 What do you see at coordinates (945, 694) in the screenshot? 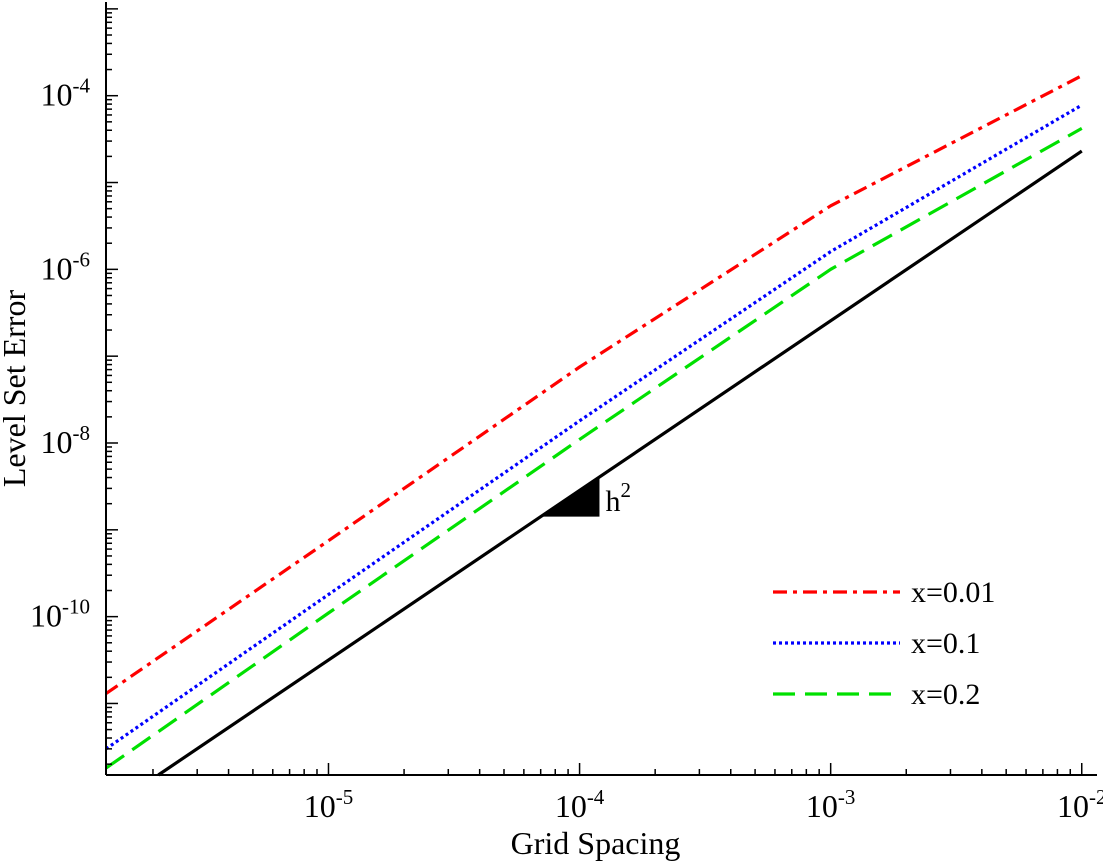
I see `legend-label: x=0.2` at bounding box center [945, 694].